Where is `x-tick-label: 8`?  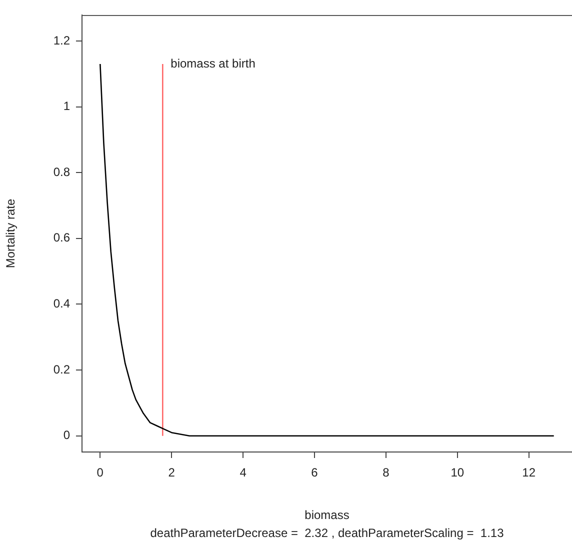 x-tick-label: 8 is located at coordinates (386, 473).